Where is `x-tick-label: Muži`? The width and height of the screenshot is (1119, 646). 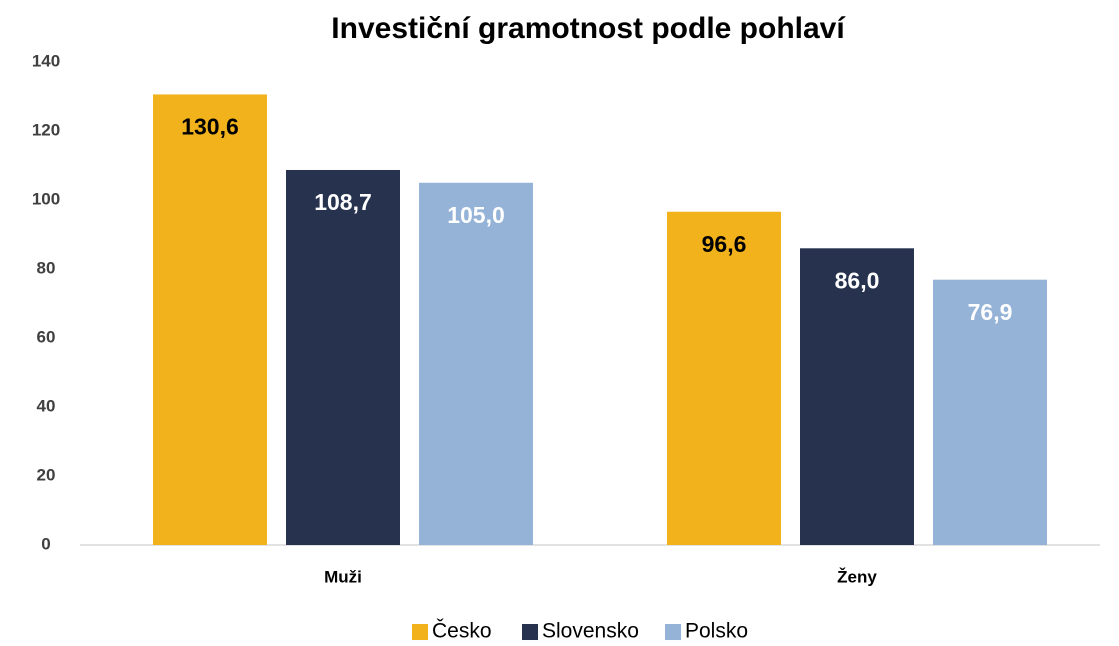
x-tick-label: Muži is located at coordinates (343, 576).